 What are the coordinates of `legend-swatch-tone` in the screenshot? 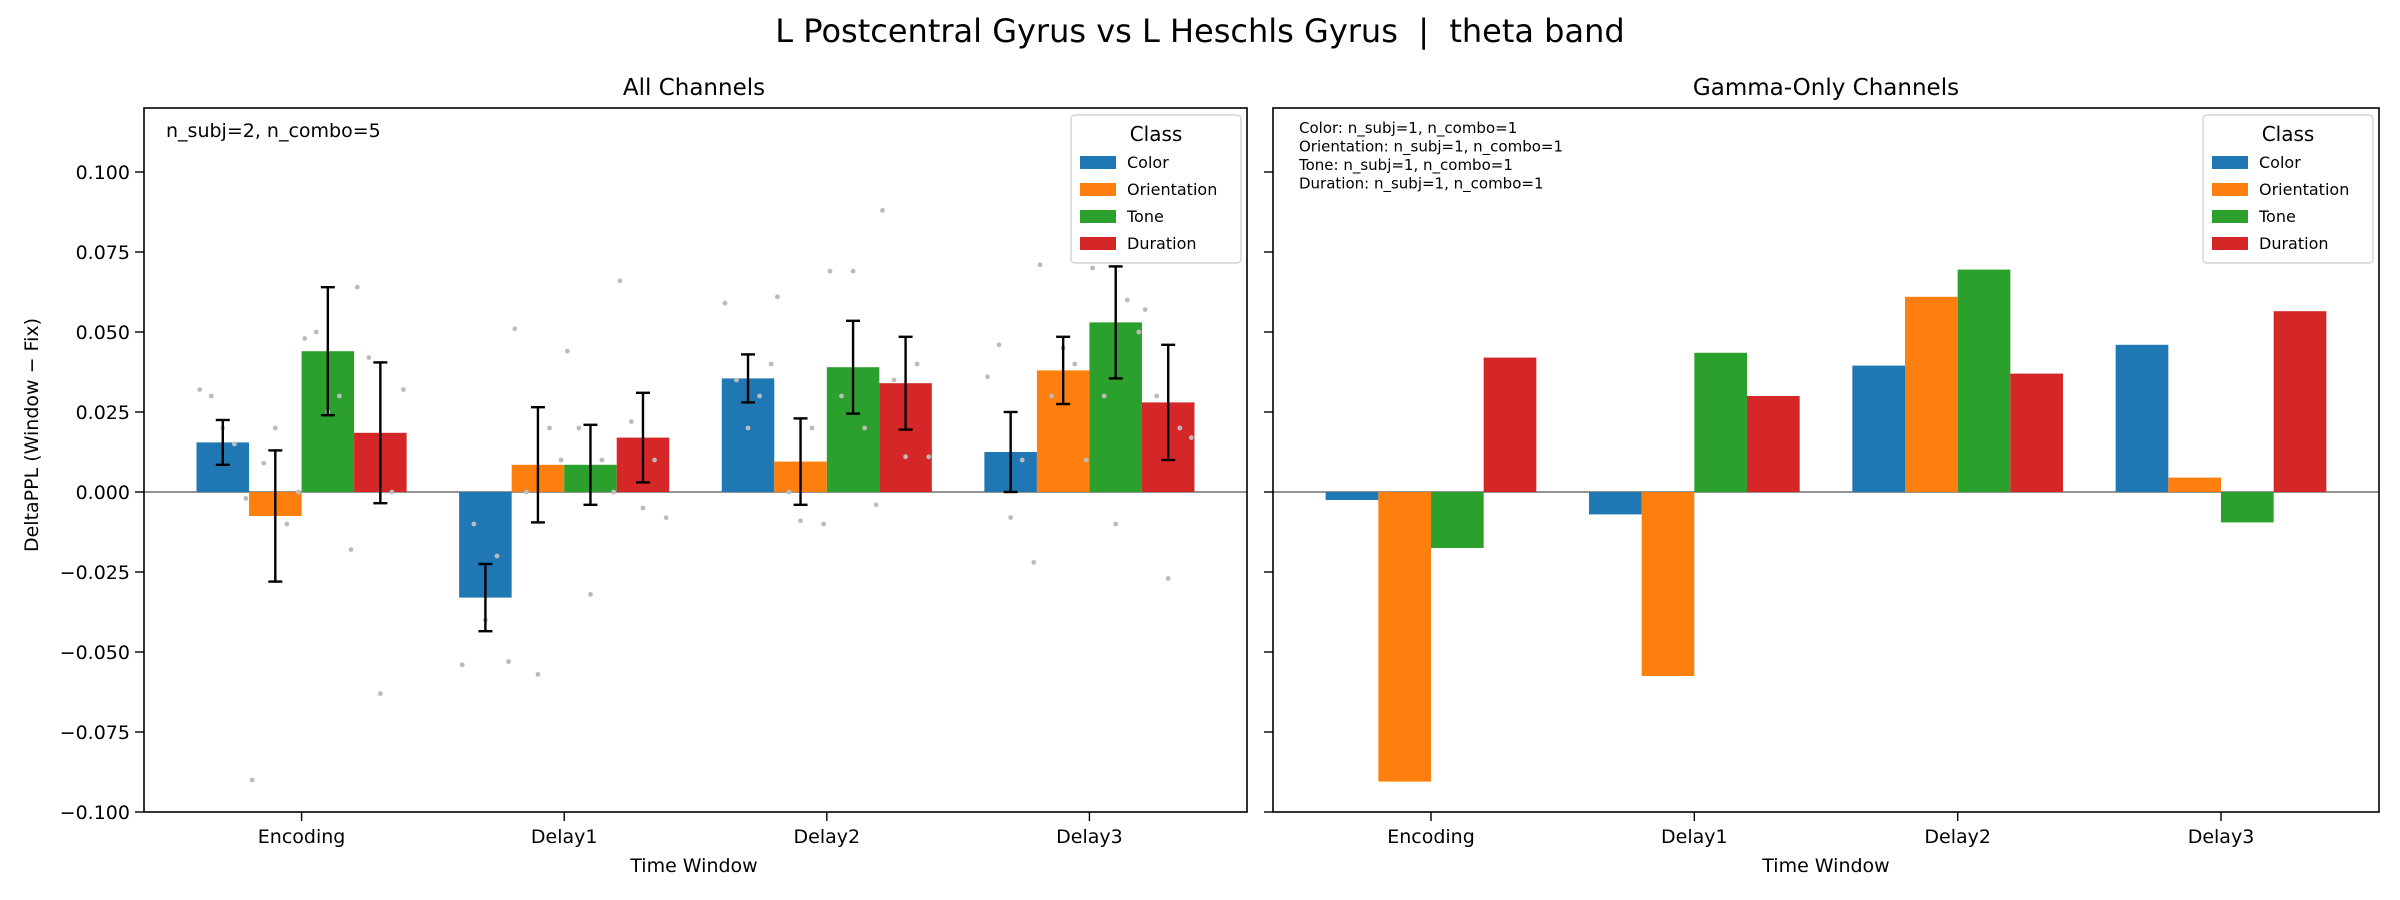 It's located at (2230, 216).